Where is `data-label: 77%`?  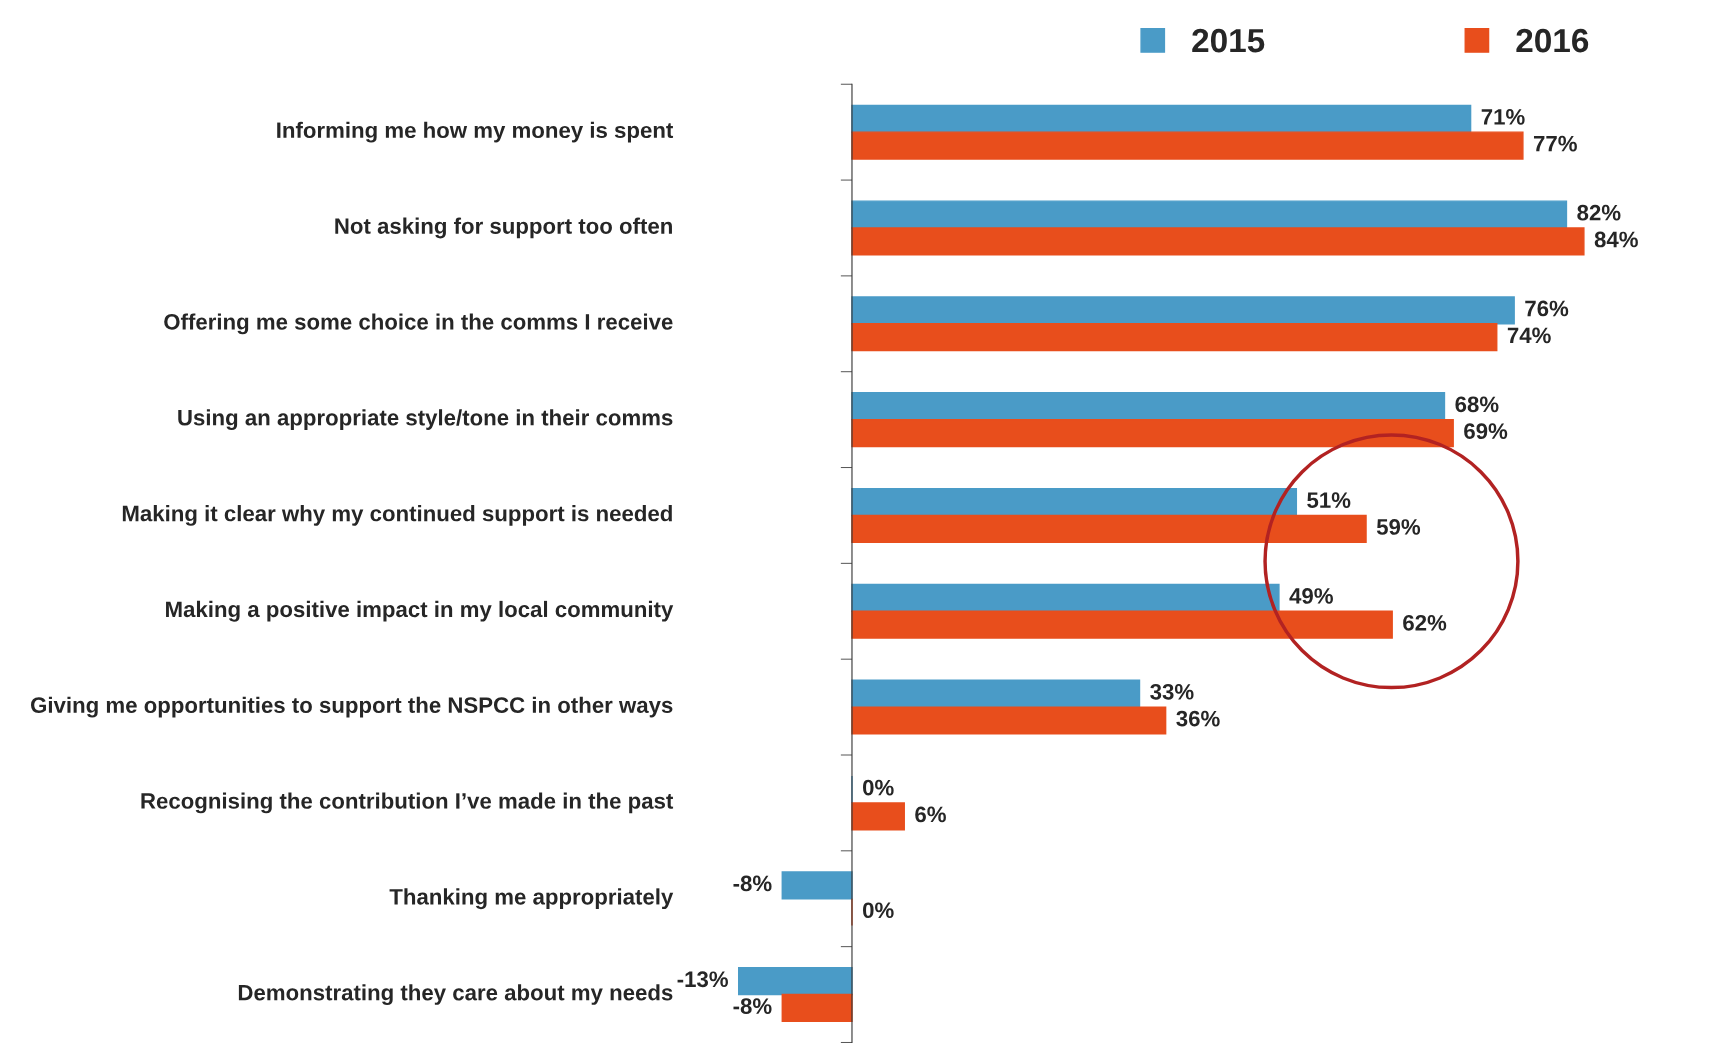 data-label: 77% is located at coordinates (1555, 143).